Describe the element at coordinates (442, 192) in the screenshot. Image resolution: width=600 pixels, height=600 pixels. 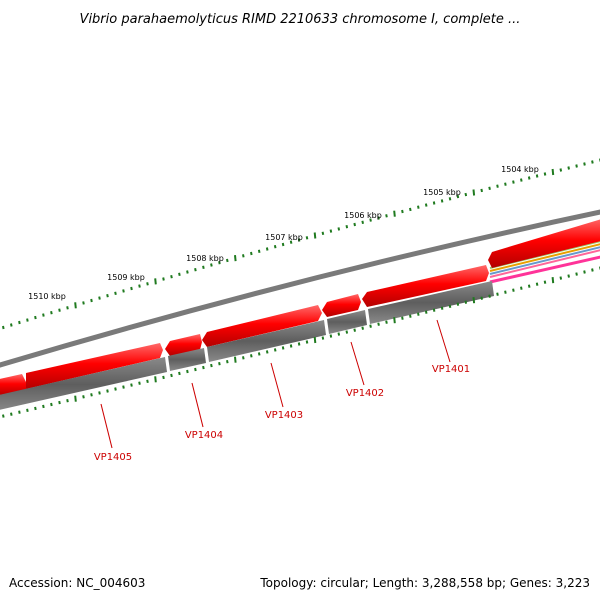
I see `tick-label: 1505 kbp` at that location.